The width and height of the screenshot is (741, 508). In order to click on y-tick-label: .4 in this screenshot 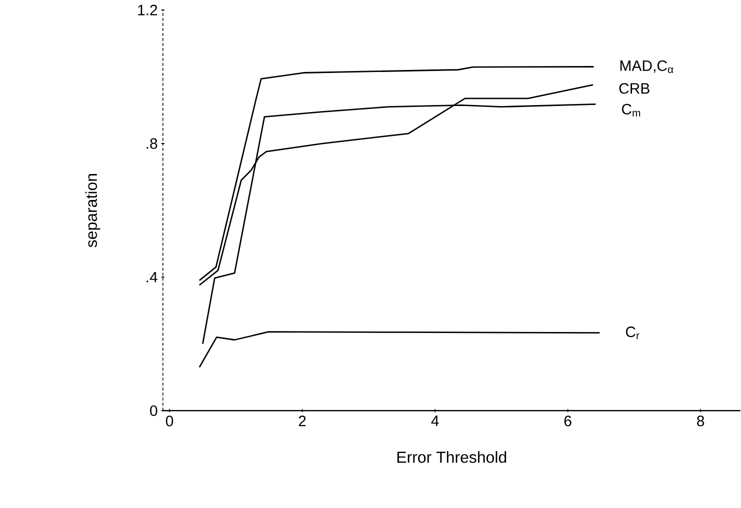, I will do `click(152, 277)`.